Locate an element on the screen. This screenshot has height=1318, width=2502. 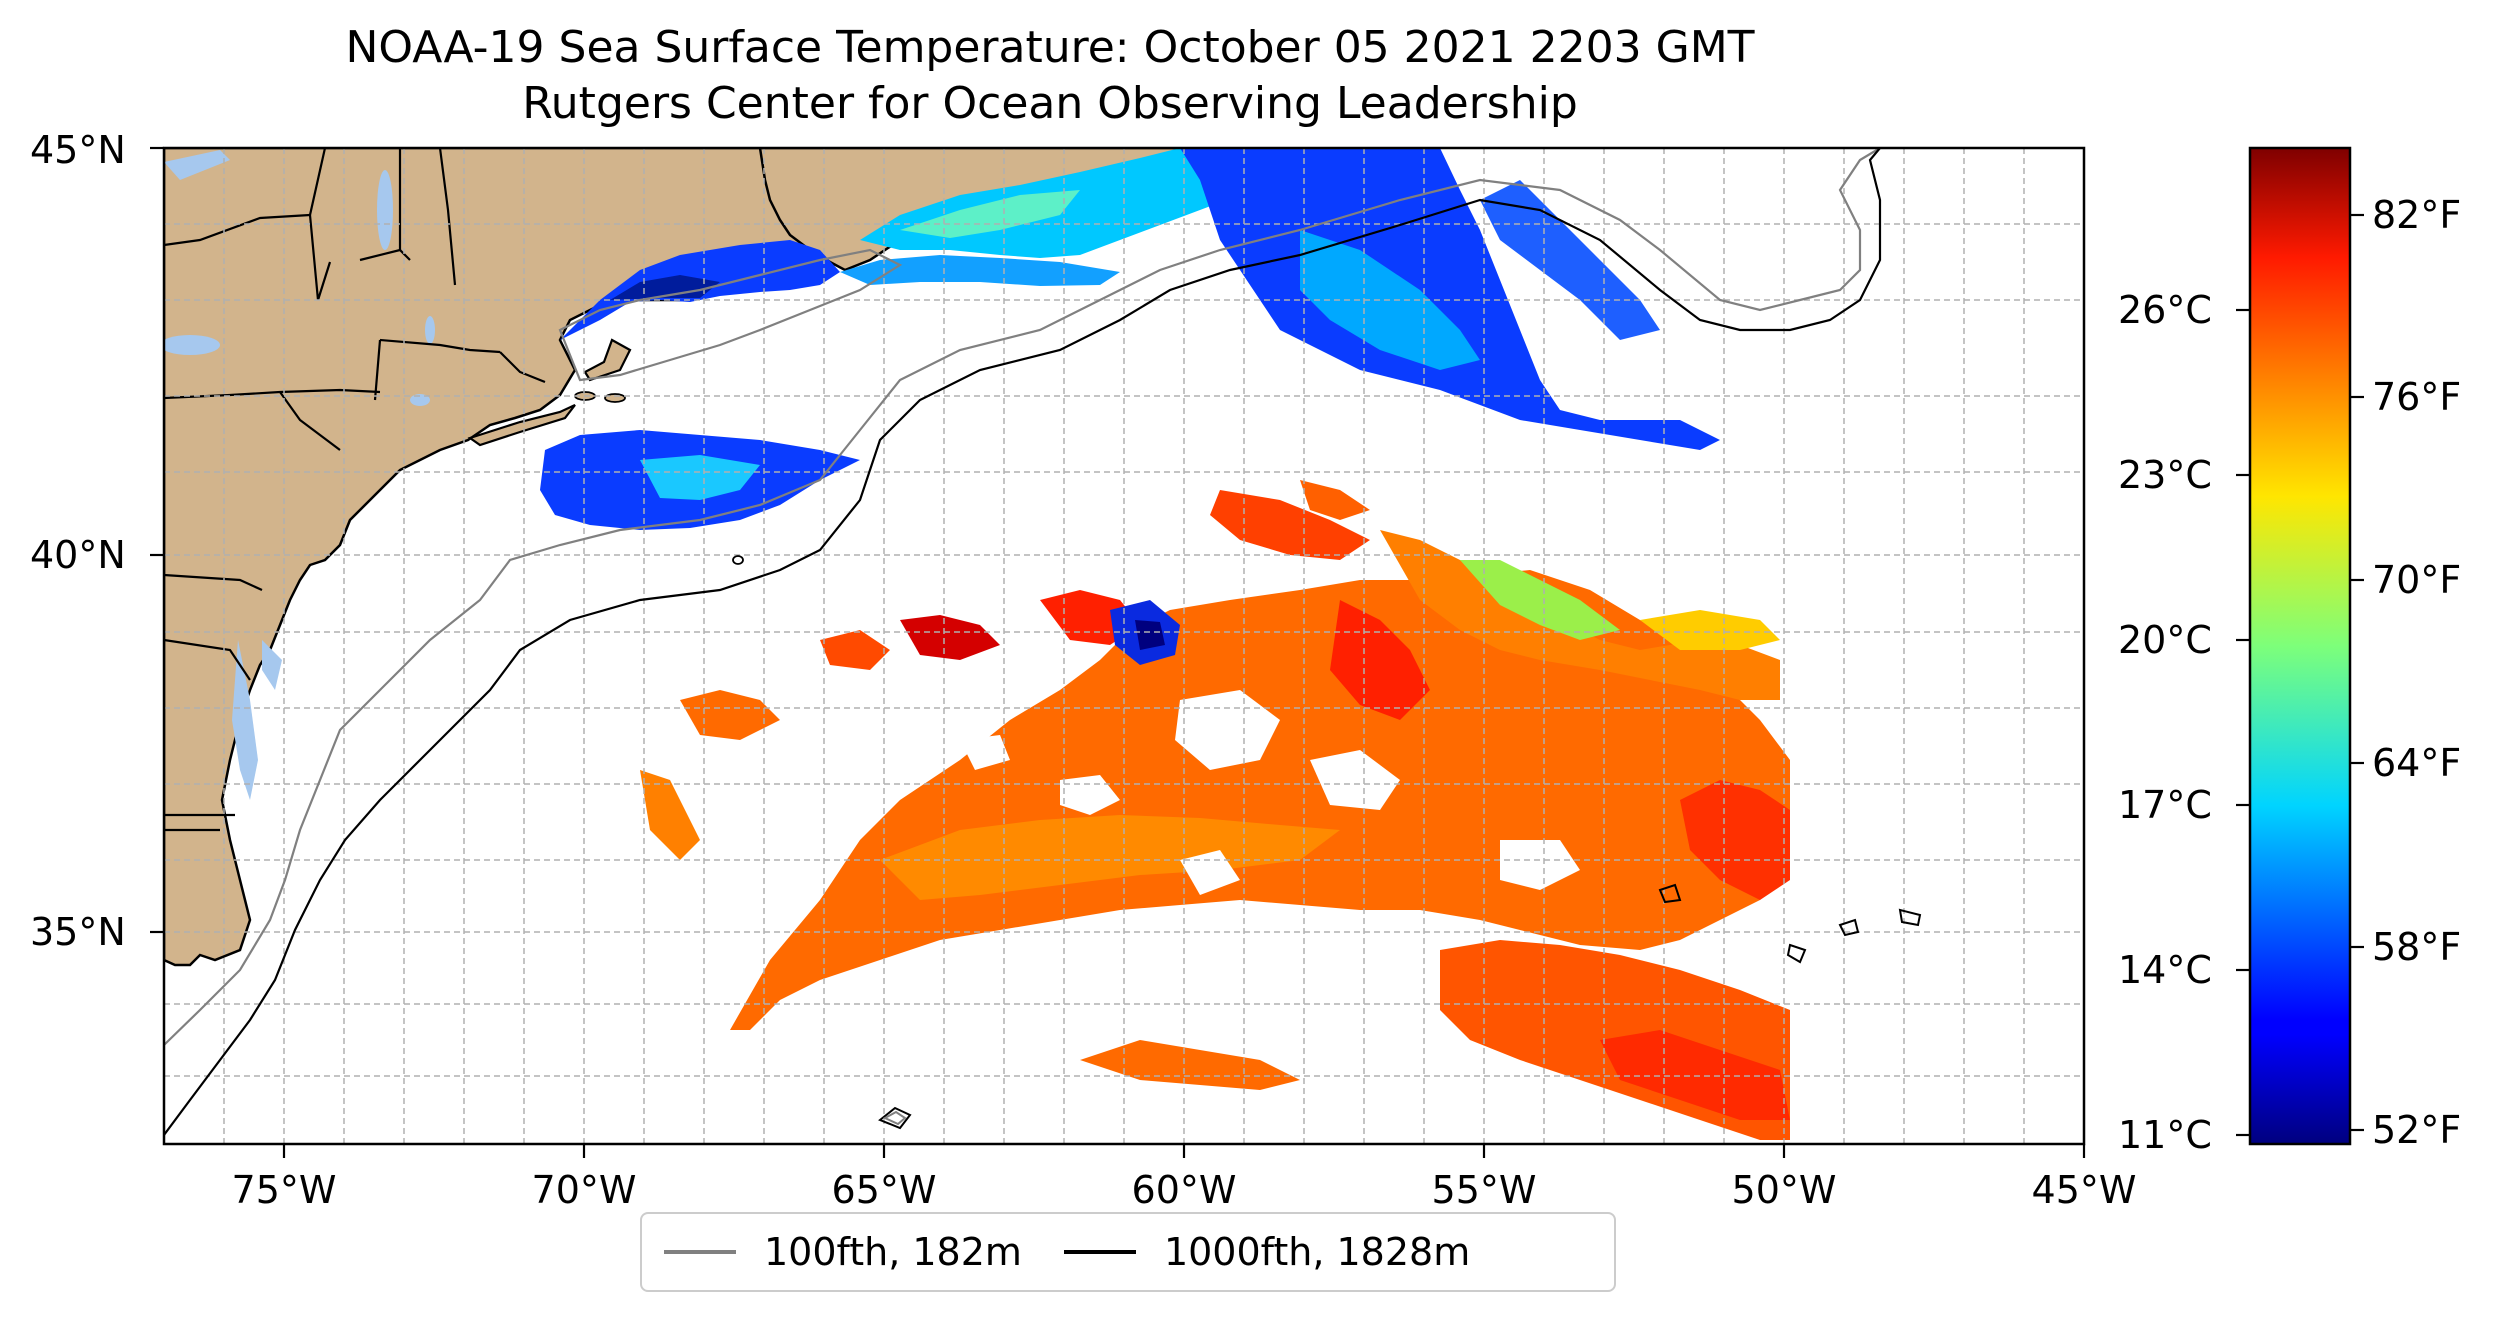
x-tick-label: 70°W is located at coordinates (584, 1190).